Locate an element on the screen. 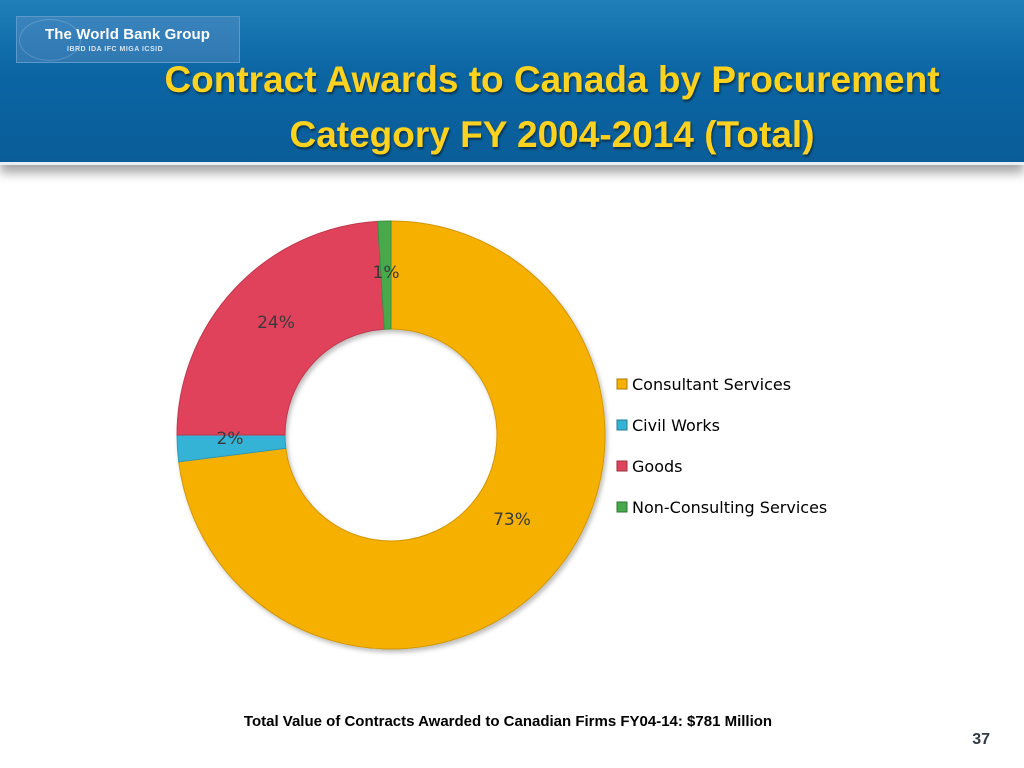 The width and height of the screenshot is (1024, 768). legend-swatch-civil-works is located at coordinates (622, 425).